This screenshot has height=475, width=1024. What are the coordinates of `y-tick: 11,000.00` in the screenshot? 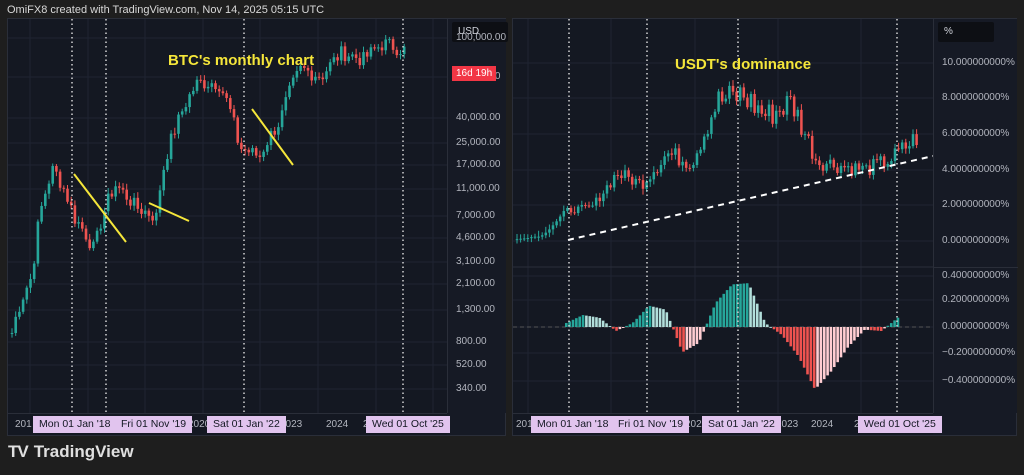 It's located at (478, 188).